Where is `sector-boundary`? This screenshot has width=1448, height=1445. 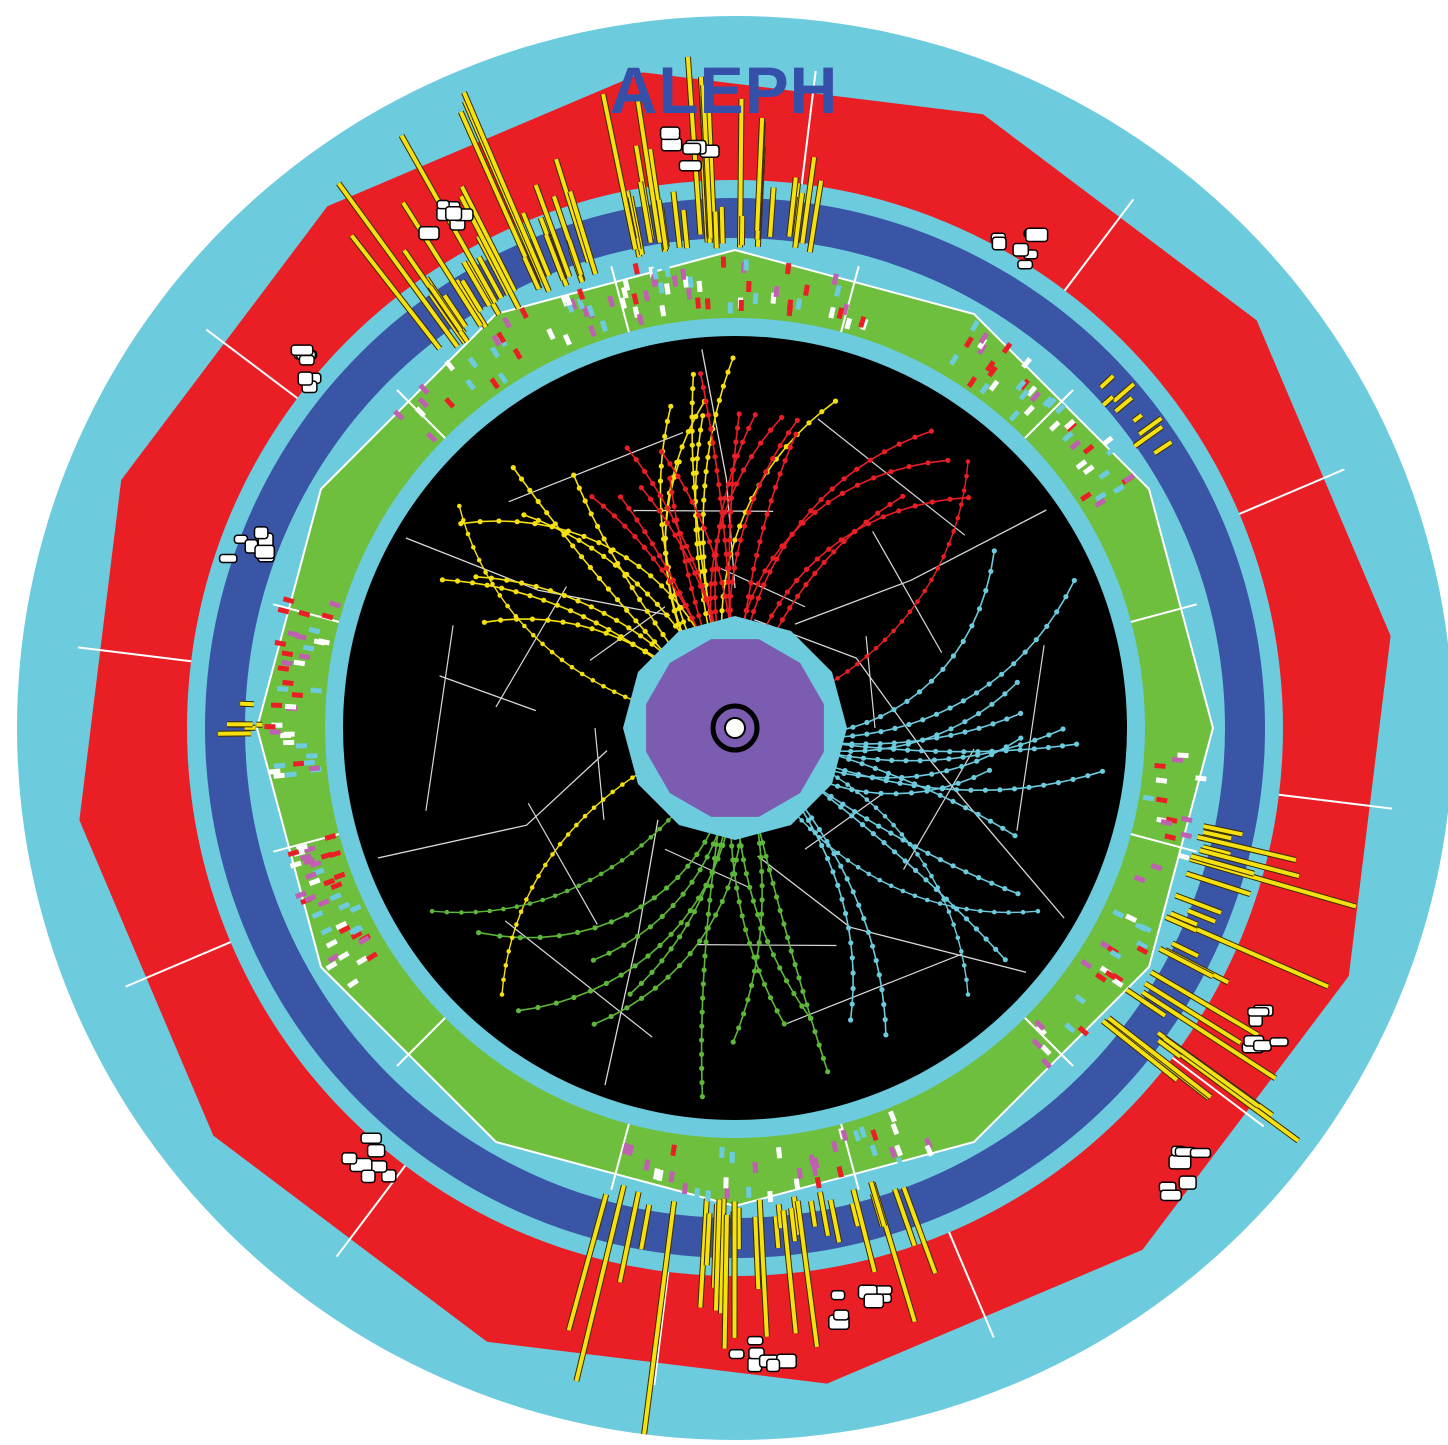
sector-boundary is located at coordinates (767, 945).